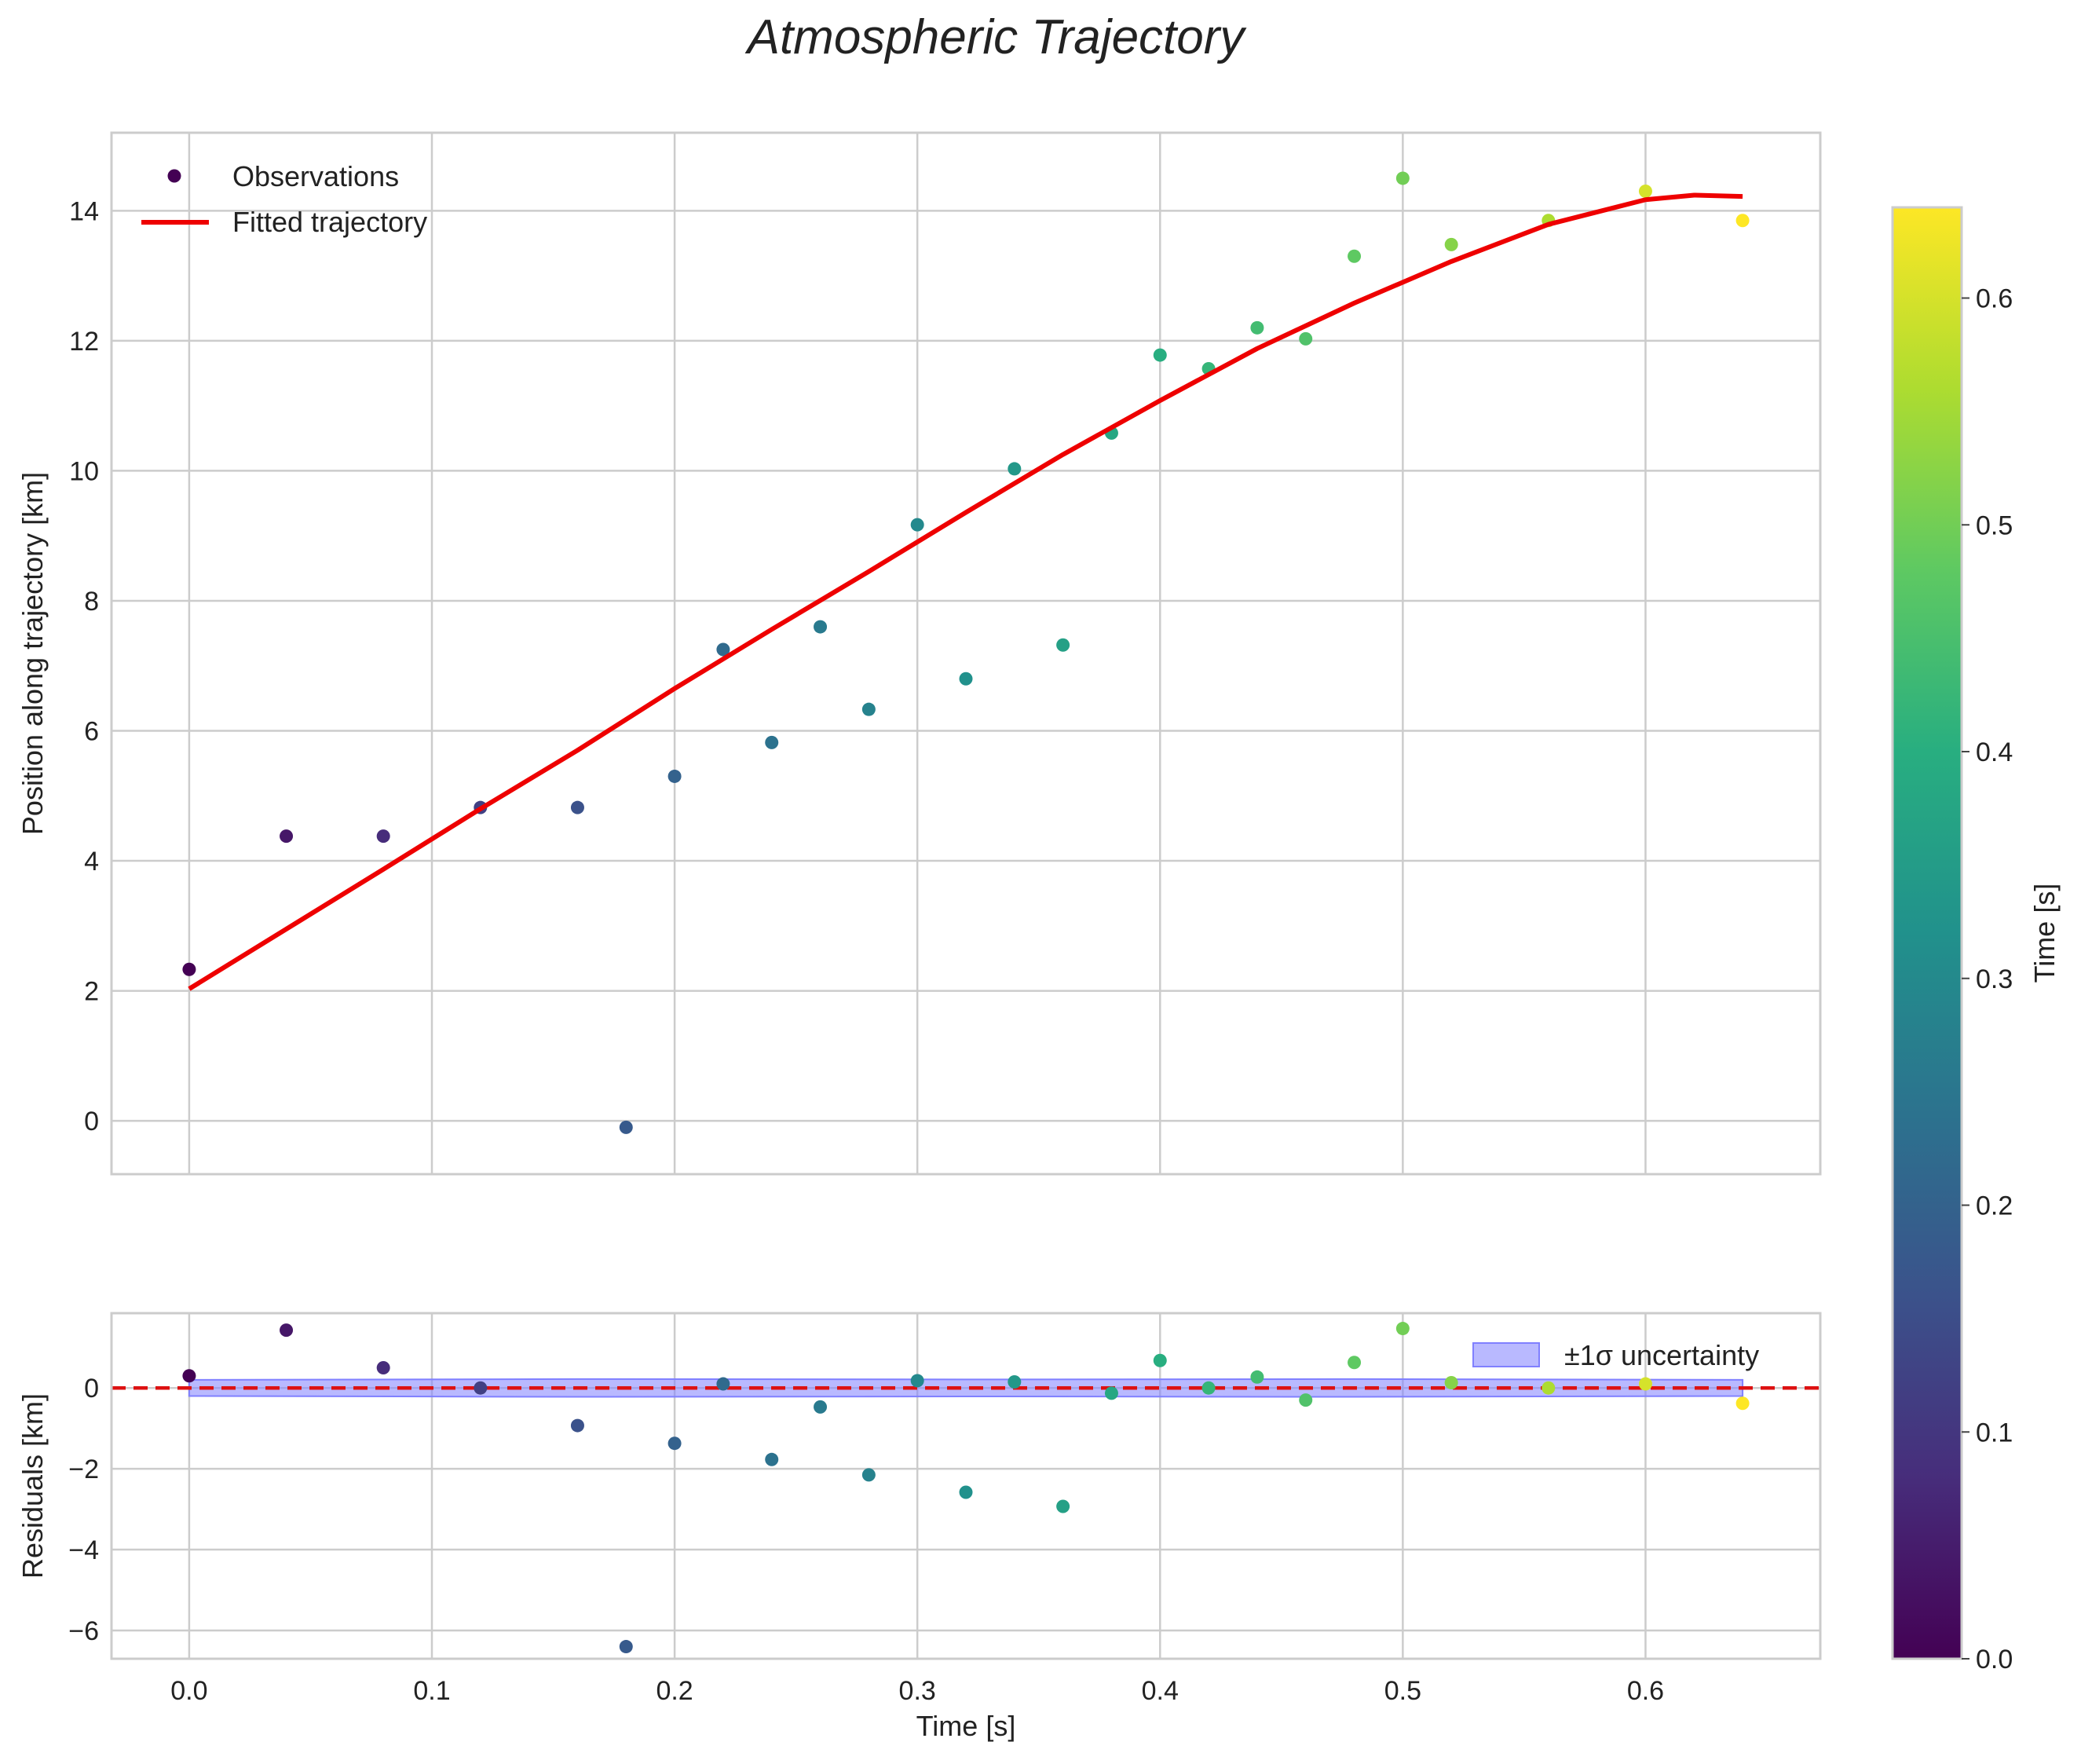 This screenshot has height=1764, width=2081. I want to click on x-tick-label: 0.3, so click(917, 1691).